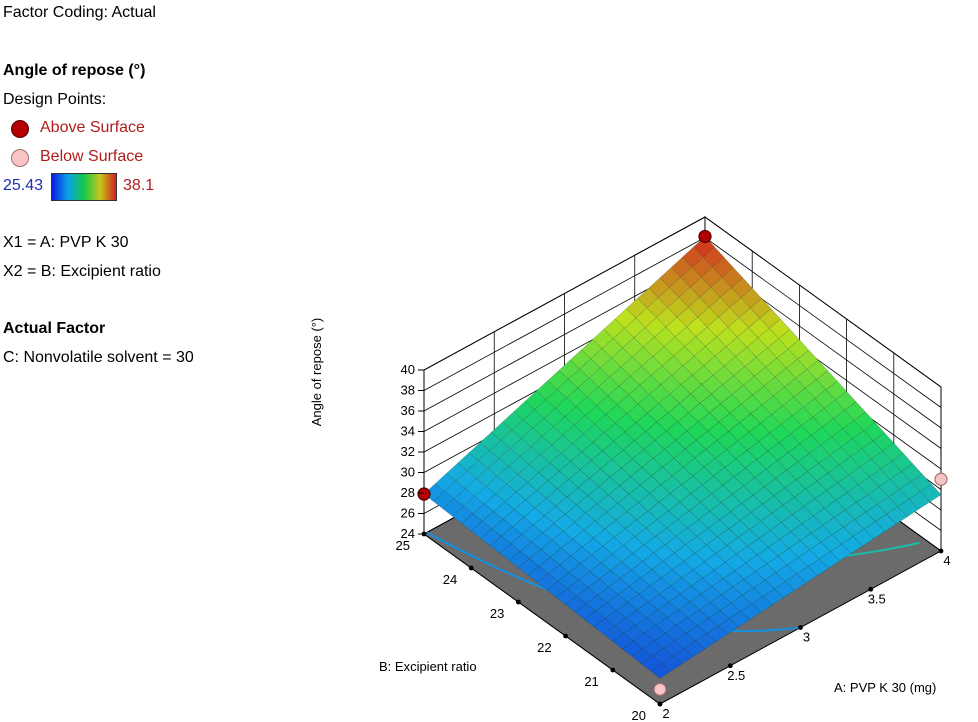 The height and width of the screenshot is (722, 978). Describe the element at coordinates (665, 713) in the screenshot. I see `x-tick-label: 2` at that location.